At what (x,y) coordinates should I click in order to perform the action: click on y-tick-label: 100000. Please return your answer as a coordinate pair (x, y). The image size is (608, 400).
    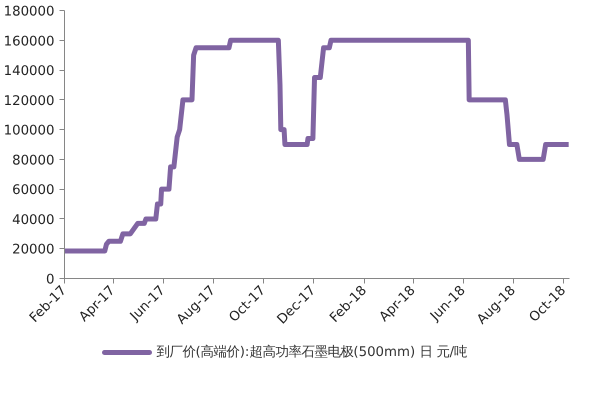
    Looking at the image, I should click on (29, 131).